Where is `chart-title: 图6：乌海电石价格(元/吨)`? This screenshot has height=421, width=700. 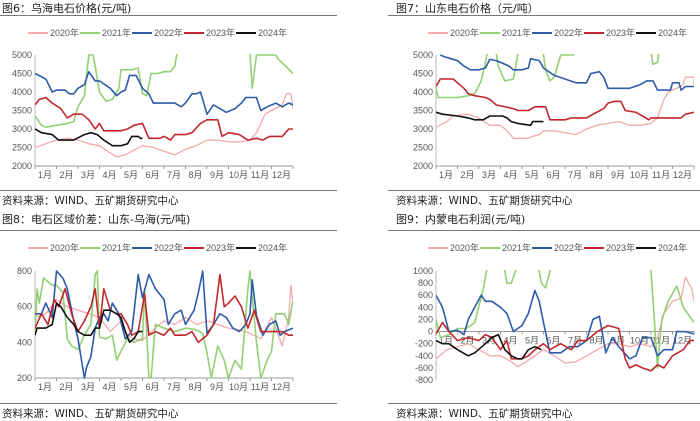 chart-title: 图6：乌海电石价格(元/吨) is located at coordinates (67, 8).